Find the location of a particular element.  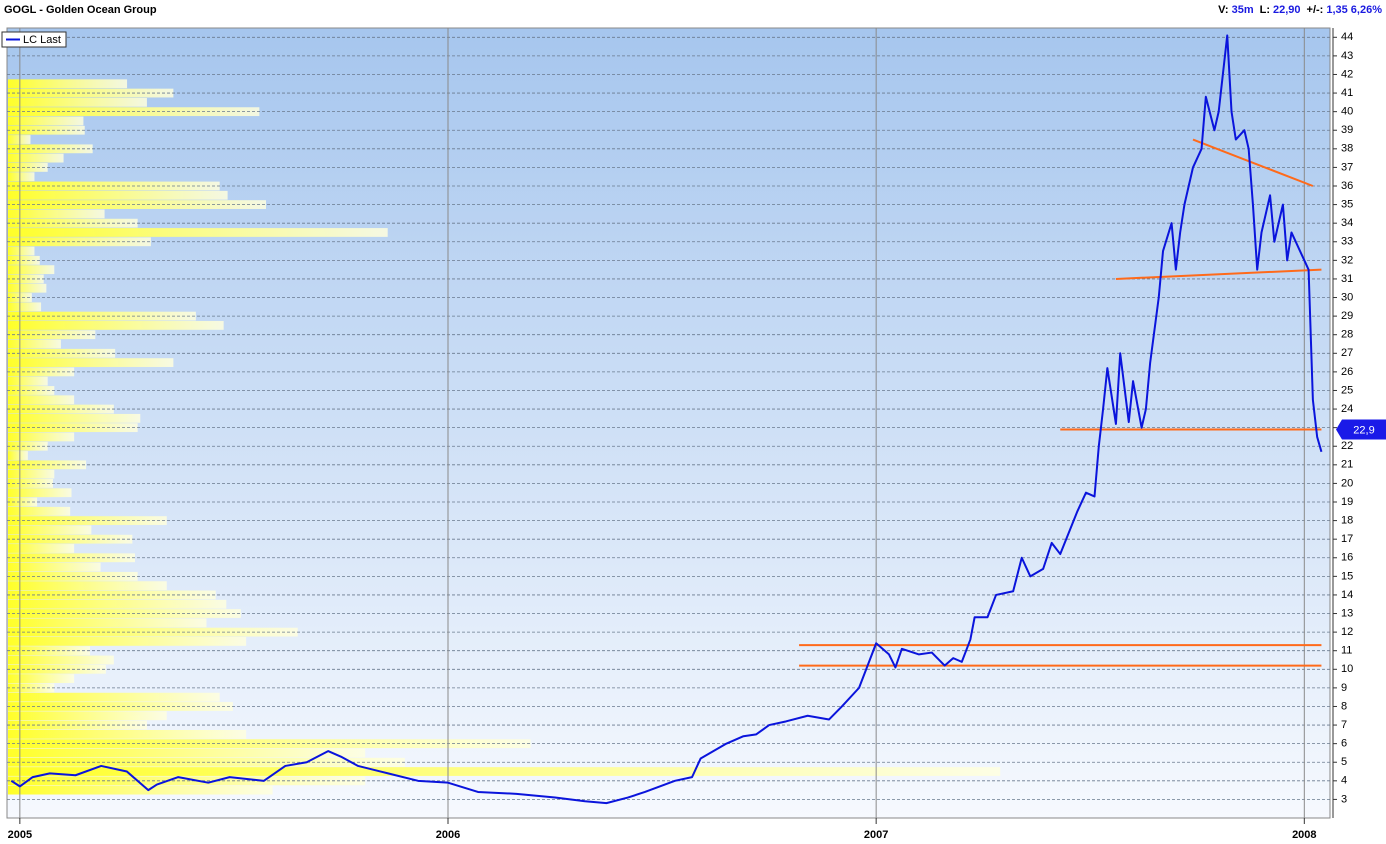

y-tick-label: 42 is located at coordinates (1347, 74).